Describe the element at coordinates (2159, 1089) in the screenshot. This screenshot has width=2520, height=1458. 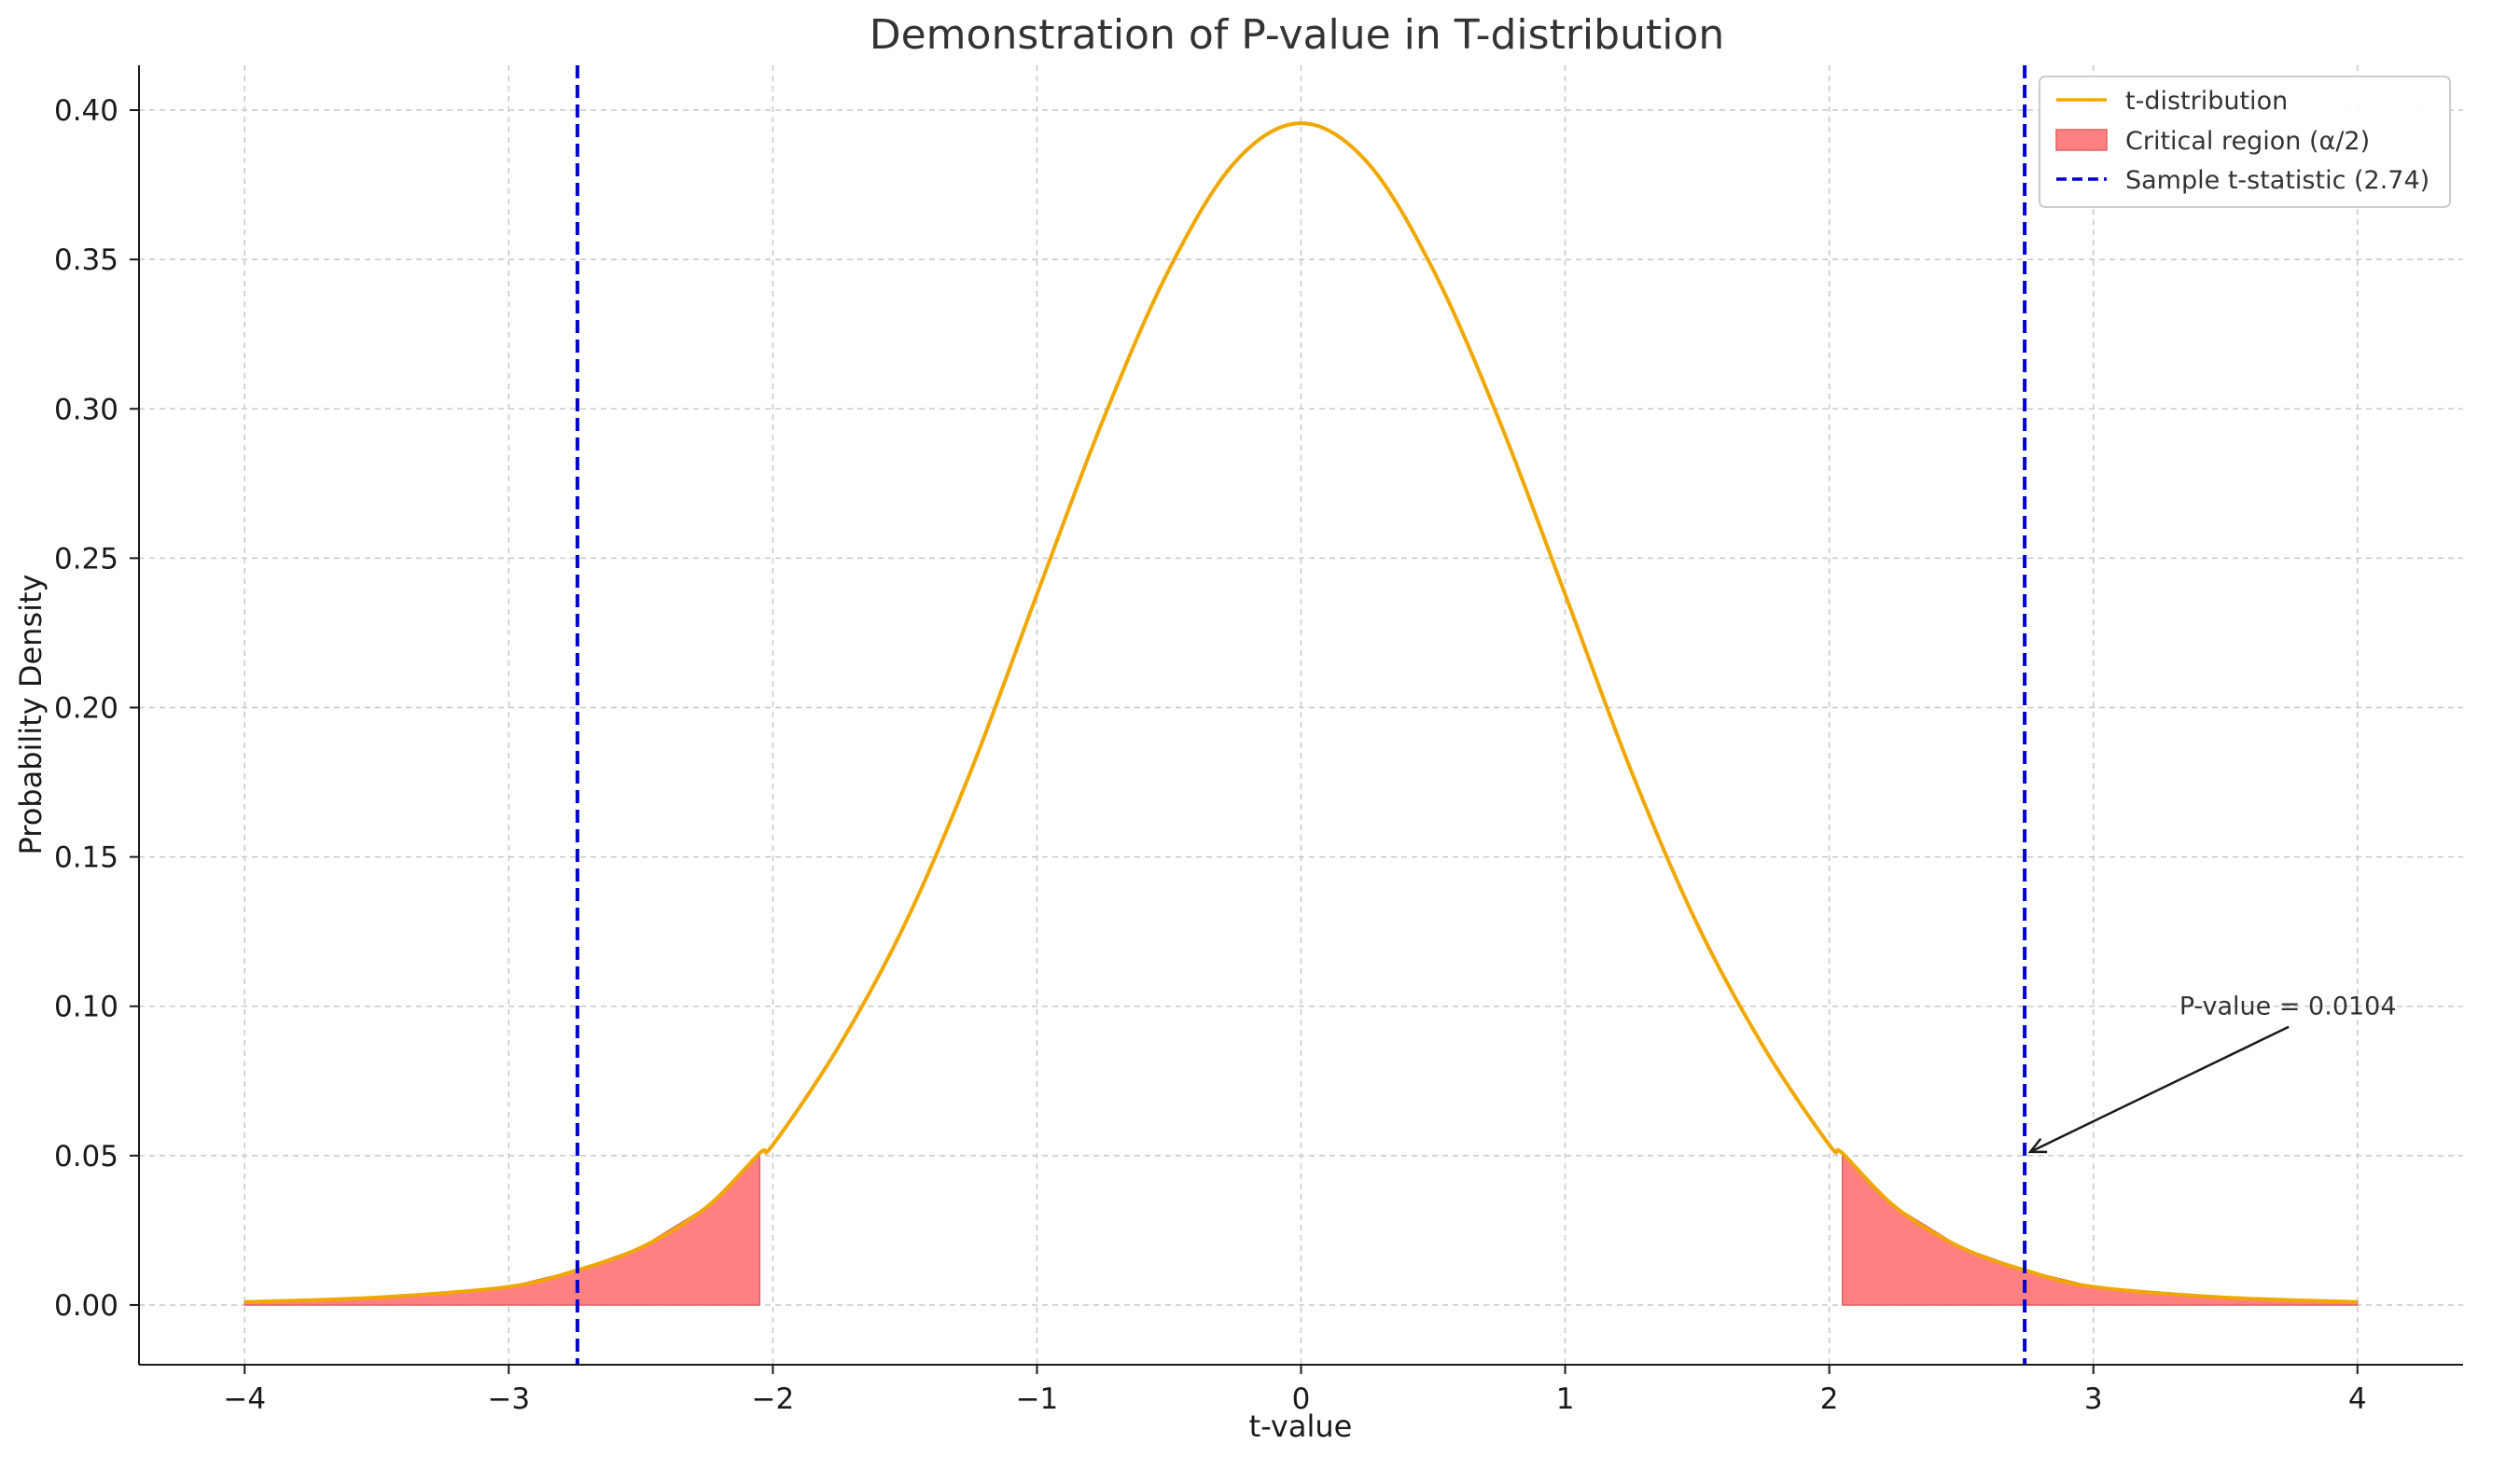
I see `annotation-arrow` at that location.